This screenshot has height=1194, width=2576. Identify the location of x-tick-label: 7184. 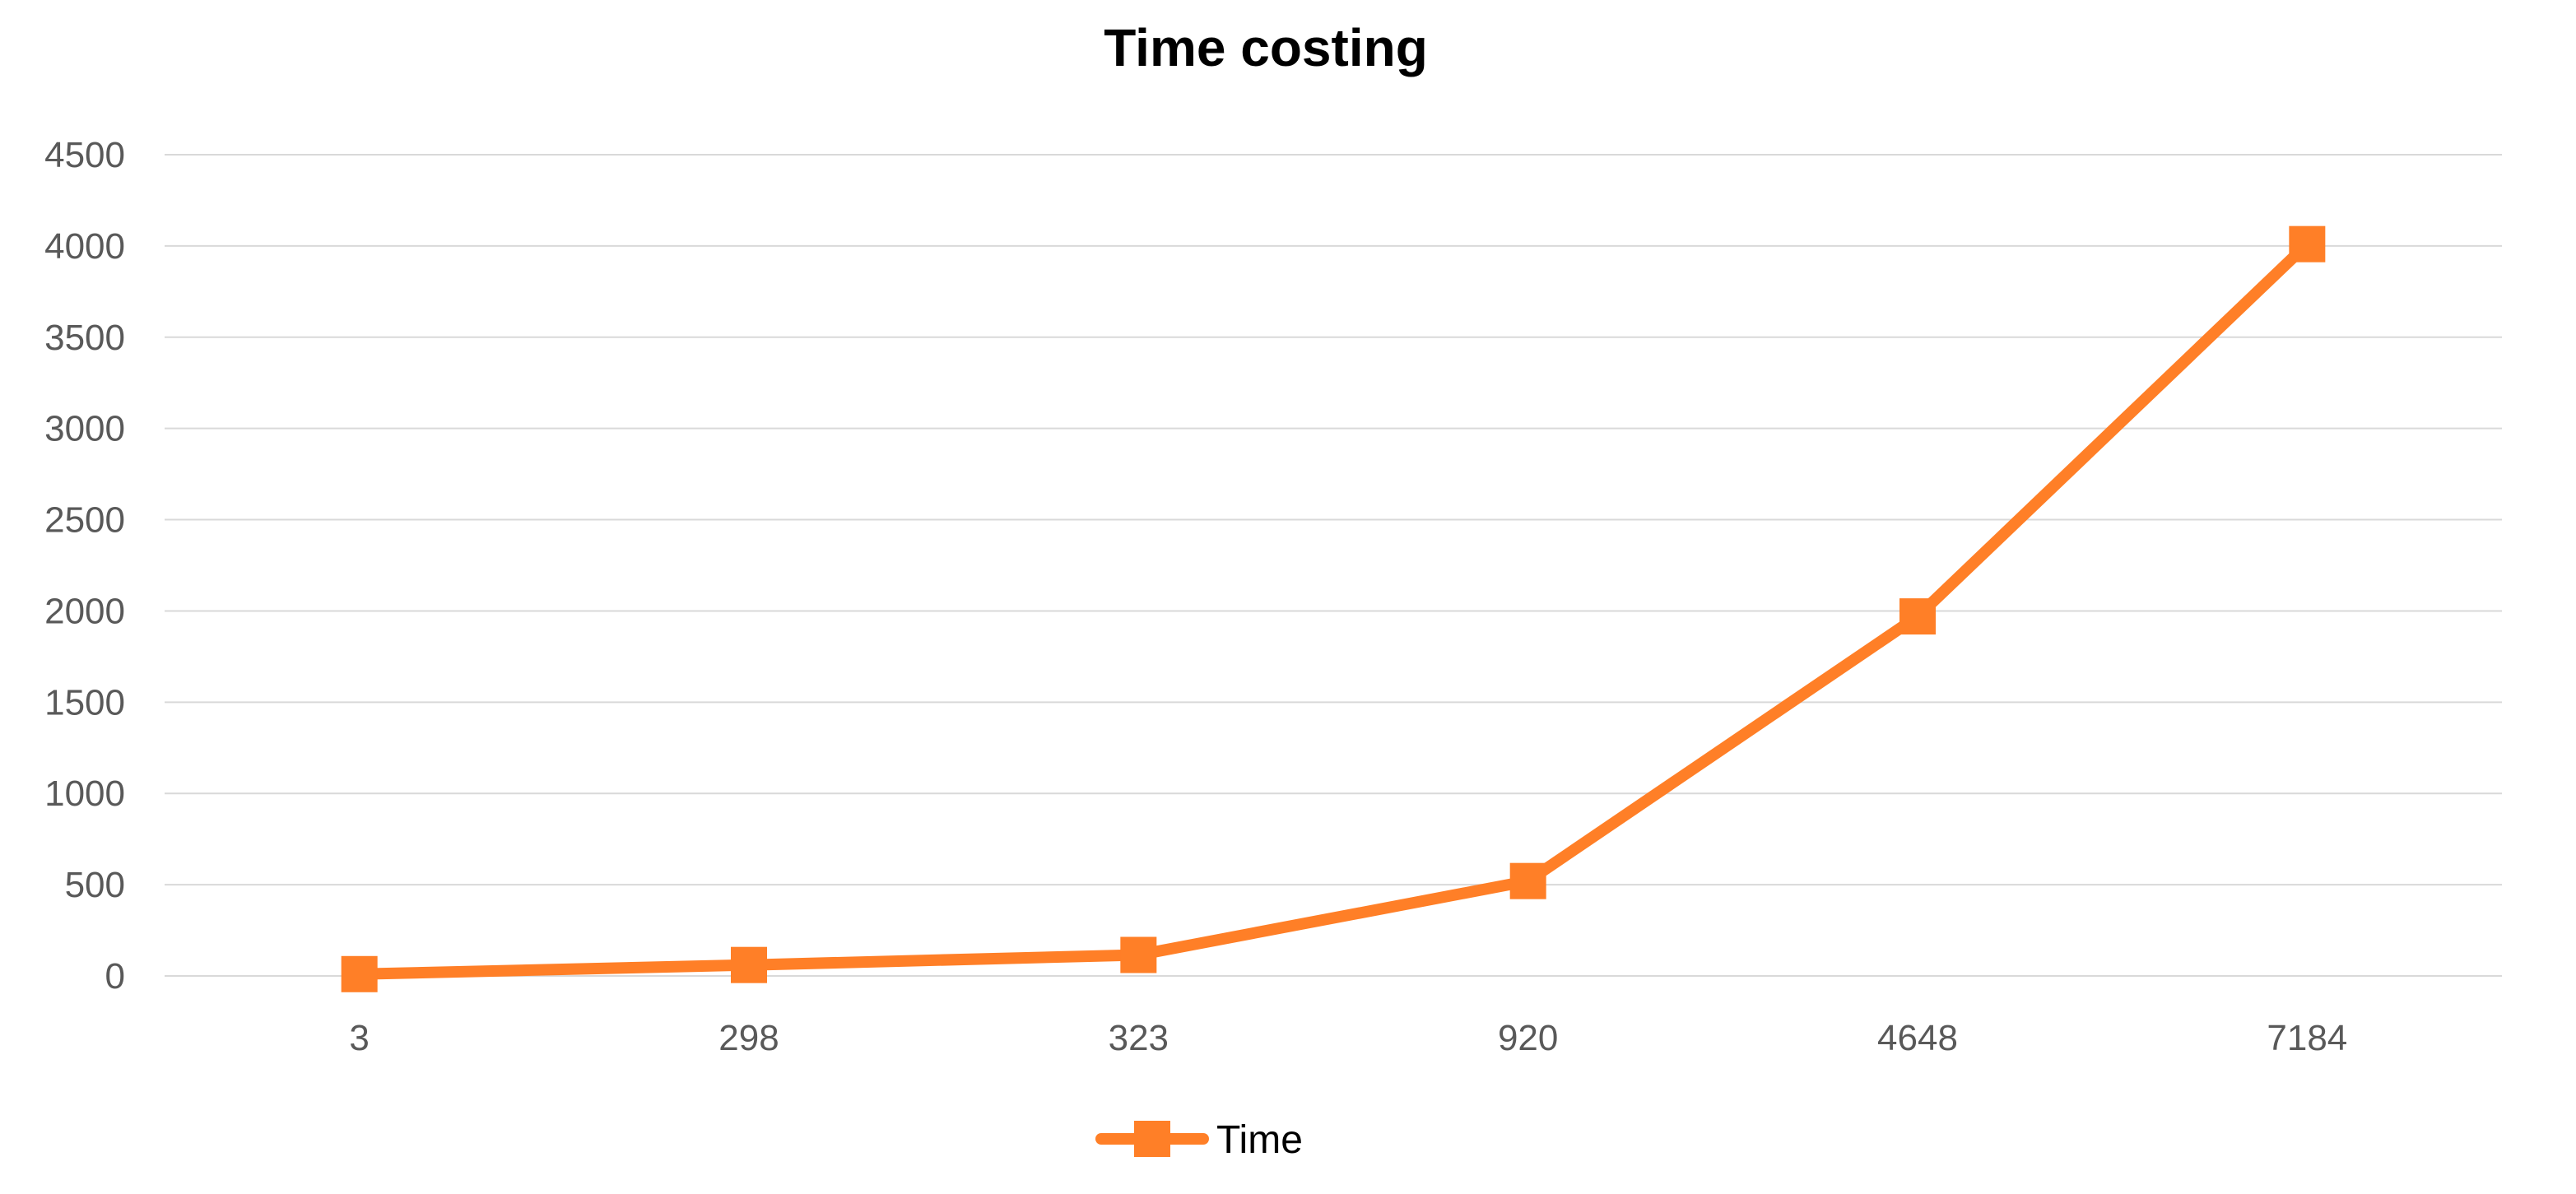
(2307, 1038).